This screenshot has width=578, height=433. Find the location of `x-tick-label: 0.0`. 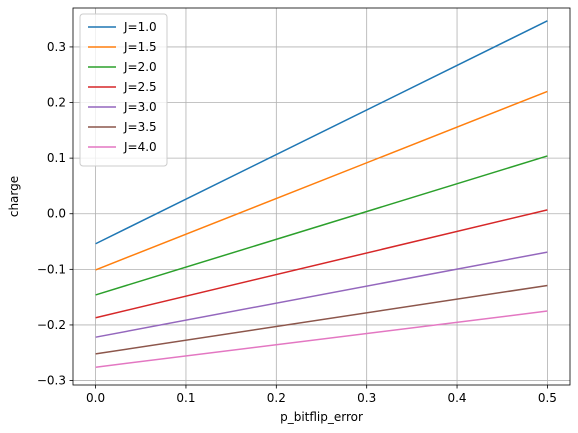

x-tick-label: 0.0 is located at coordinates (95, 398).